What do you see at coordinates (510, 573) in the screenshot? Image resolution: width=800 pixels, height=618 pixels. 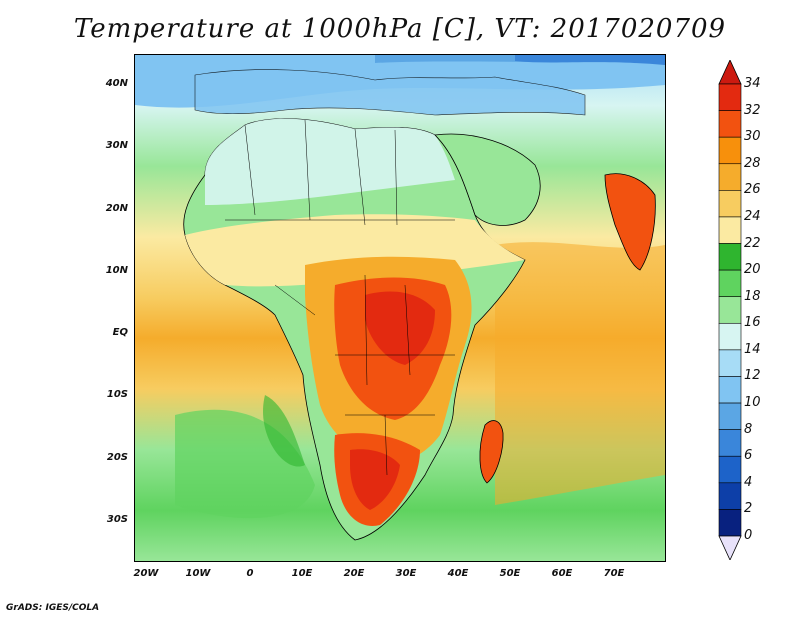 I see `lon-tick-50E: 50E` at bounding box center [510, 573].